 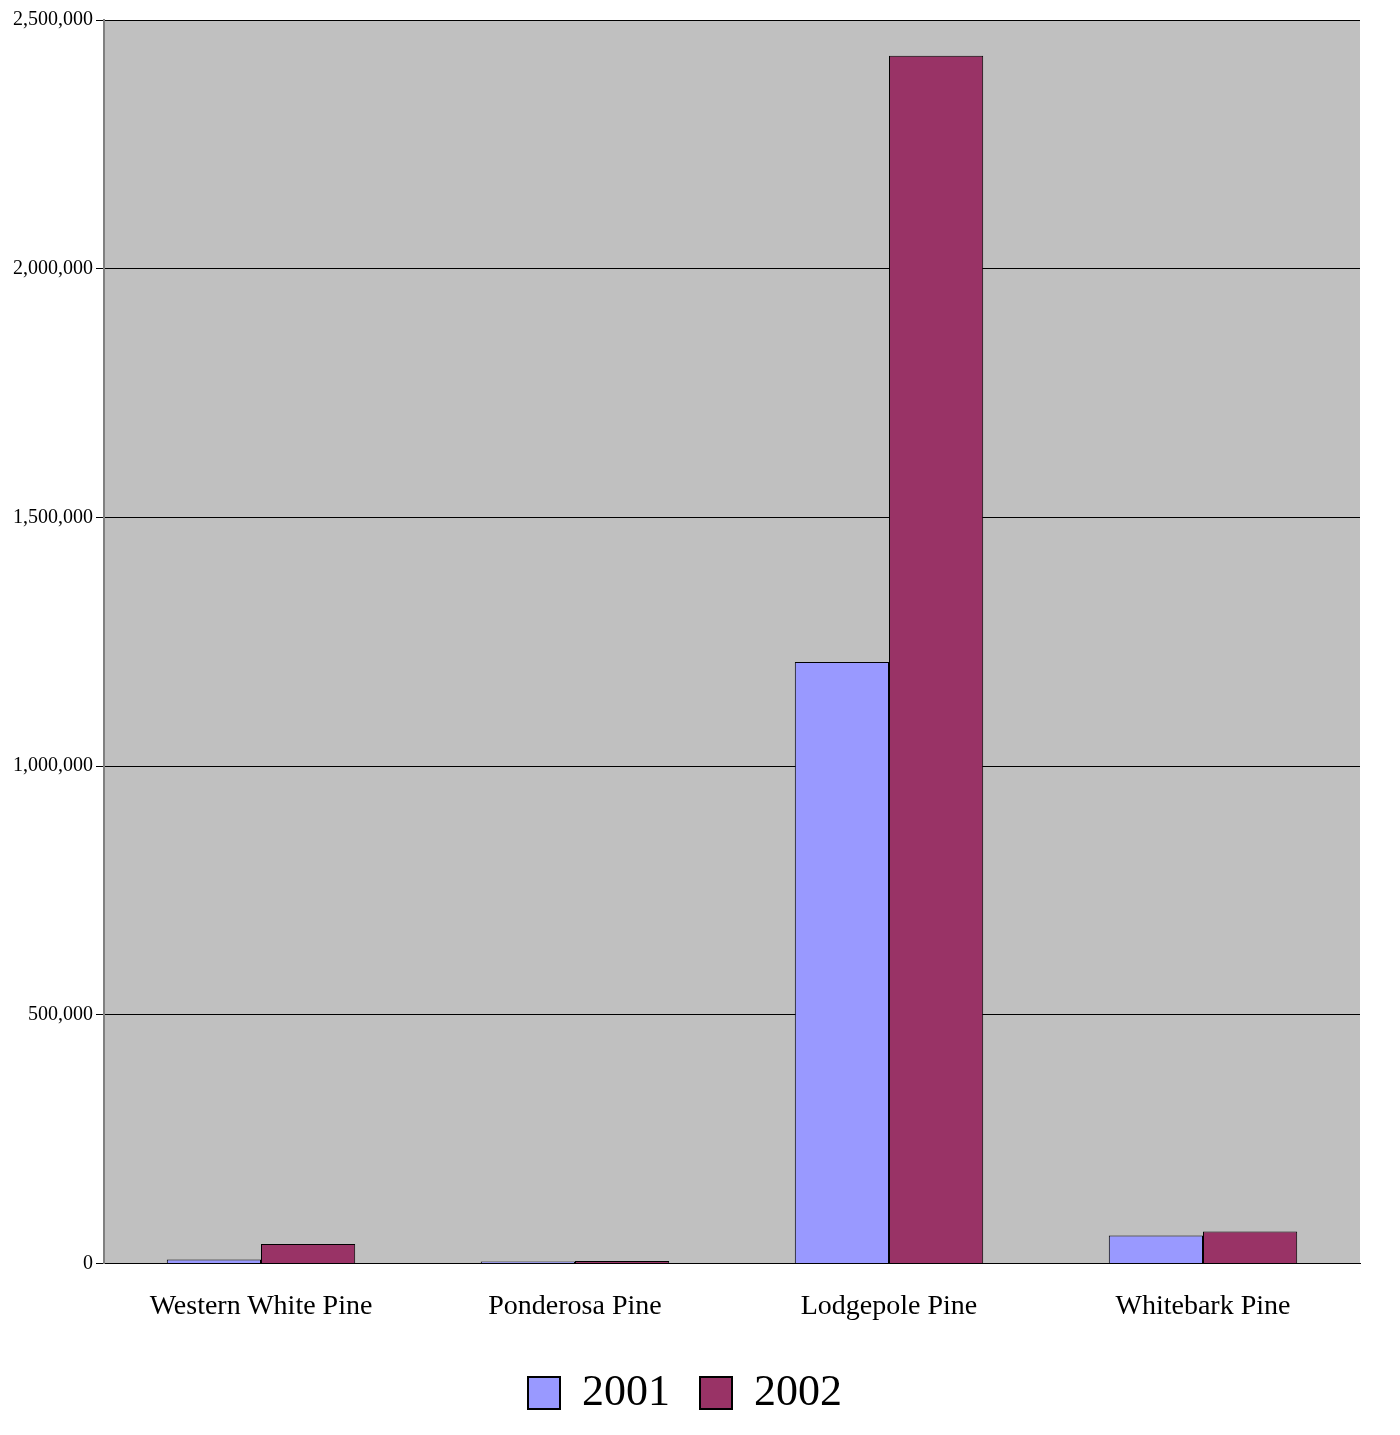 I want to click on y-tick-label: 0, so click(x=88, y=1261).